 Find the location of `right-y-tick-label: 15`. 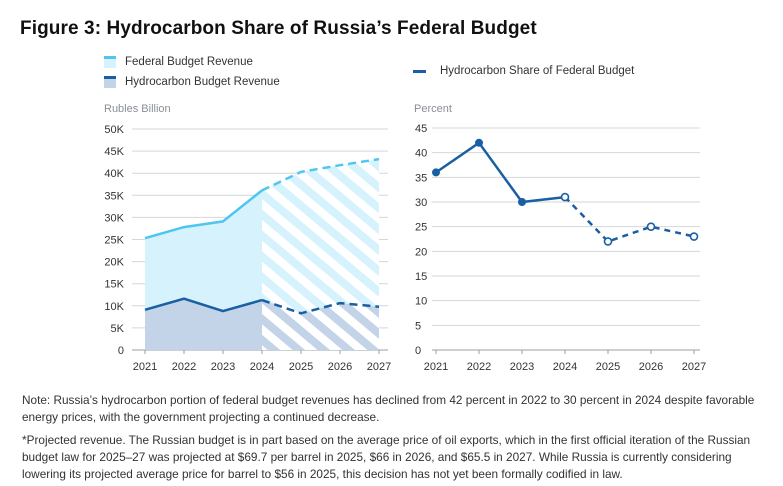

right-y-tick-label: 15 is located at coordinates (421, 277).